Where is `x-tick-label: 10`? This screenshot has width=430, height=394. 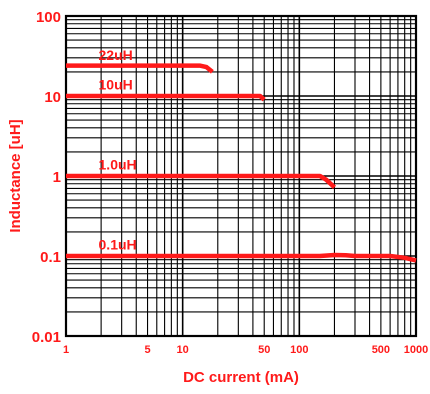
x-tick-label: 10 is located at coordinates (183, 350).